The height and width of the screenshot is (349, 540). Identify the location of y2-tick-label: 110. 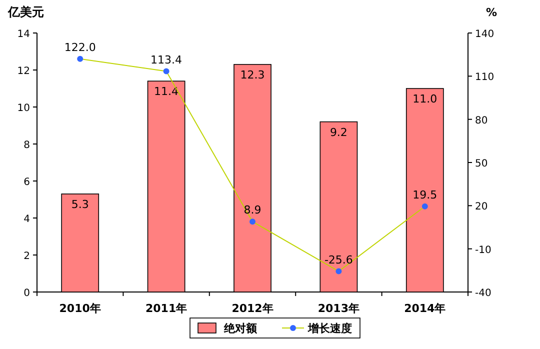
(484, 78).